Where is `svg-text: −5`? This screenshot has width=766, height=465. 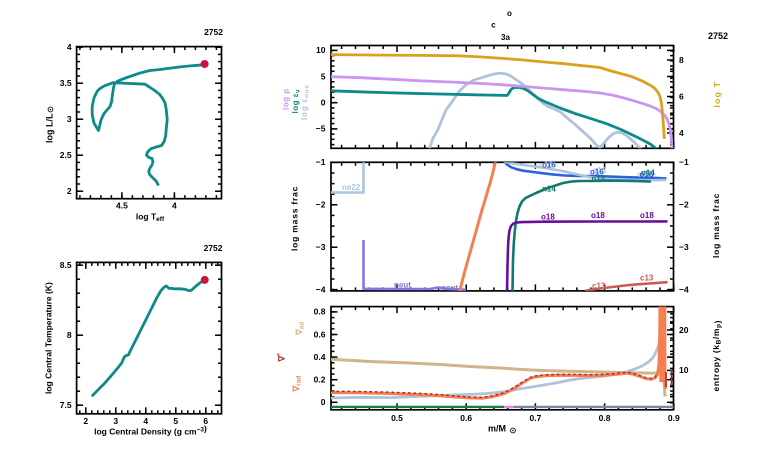
svg-text: −5 is located at coordinates (321, 129).